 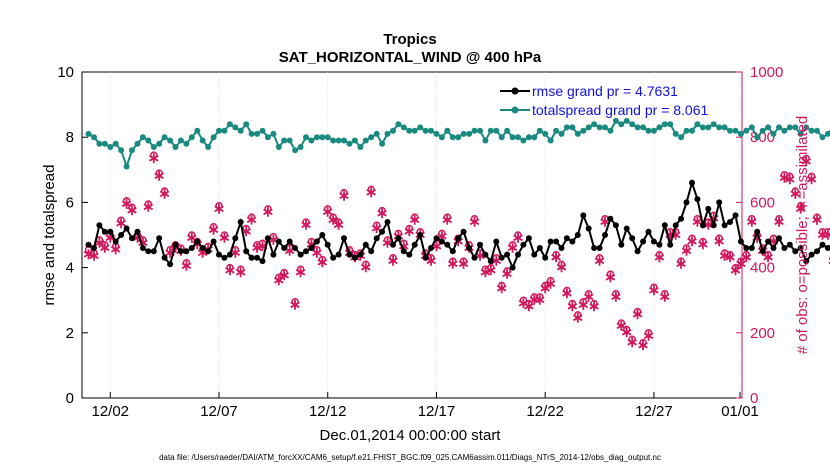 What do you see at coordinates (515, 91) in the screenshot?
I see `legend-rmse-marker` at bounding box center [515, 91].